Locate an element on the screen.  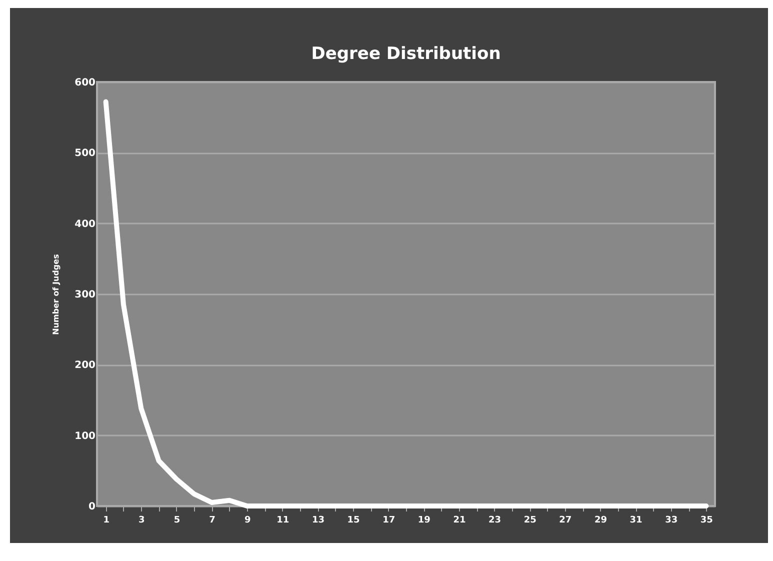
y-tick-label: 0 is located at coordinates (92, 507).